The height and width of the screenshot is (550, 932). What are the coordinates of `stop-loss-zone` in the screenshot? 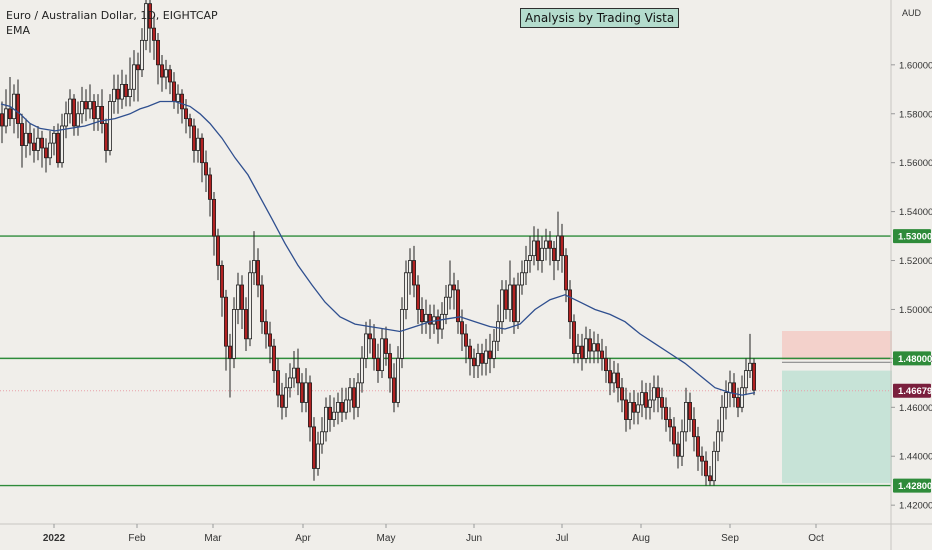 It's located at (837, 345).